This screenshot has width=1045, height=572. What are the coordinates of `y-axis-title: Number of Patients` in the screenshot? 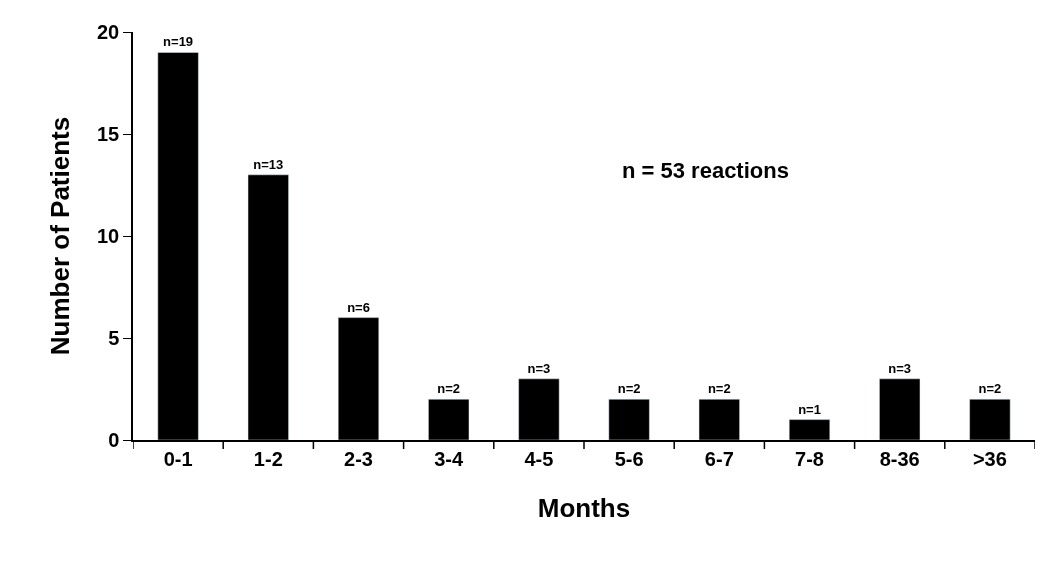 It's located at (59, 236).